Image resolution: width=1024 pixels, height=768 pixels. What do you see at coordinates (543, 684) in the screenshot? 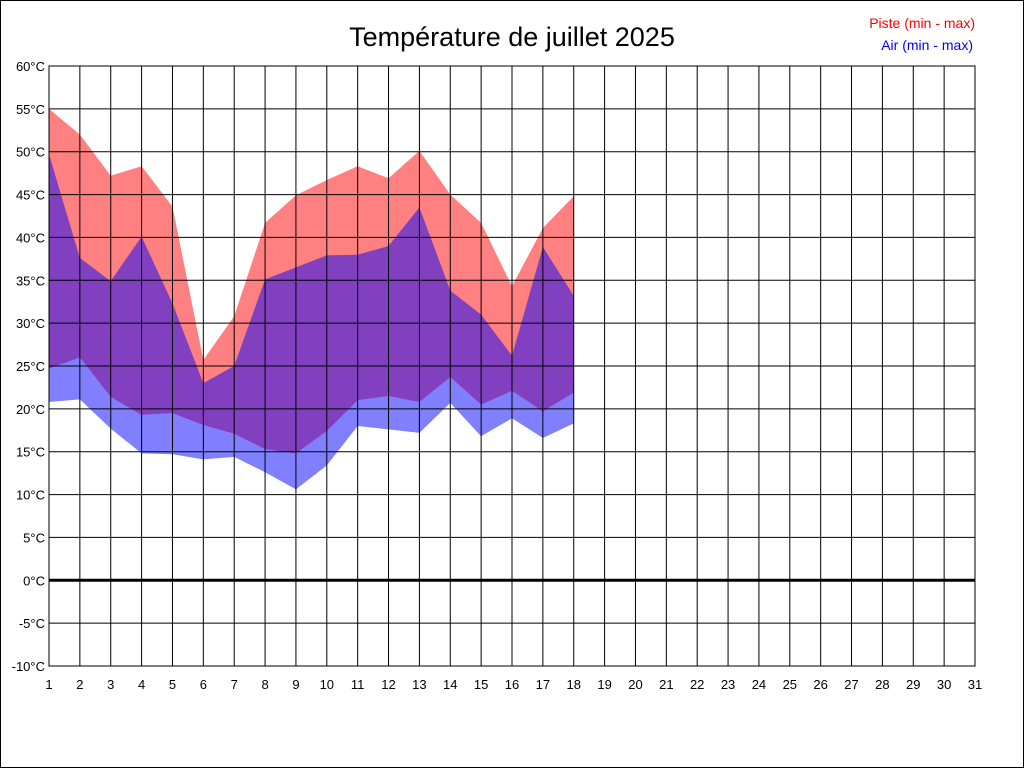
I see `x-tick-label: 17` at bounding box center [543, 684].